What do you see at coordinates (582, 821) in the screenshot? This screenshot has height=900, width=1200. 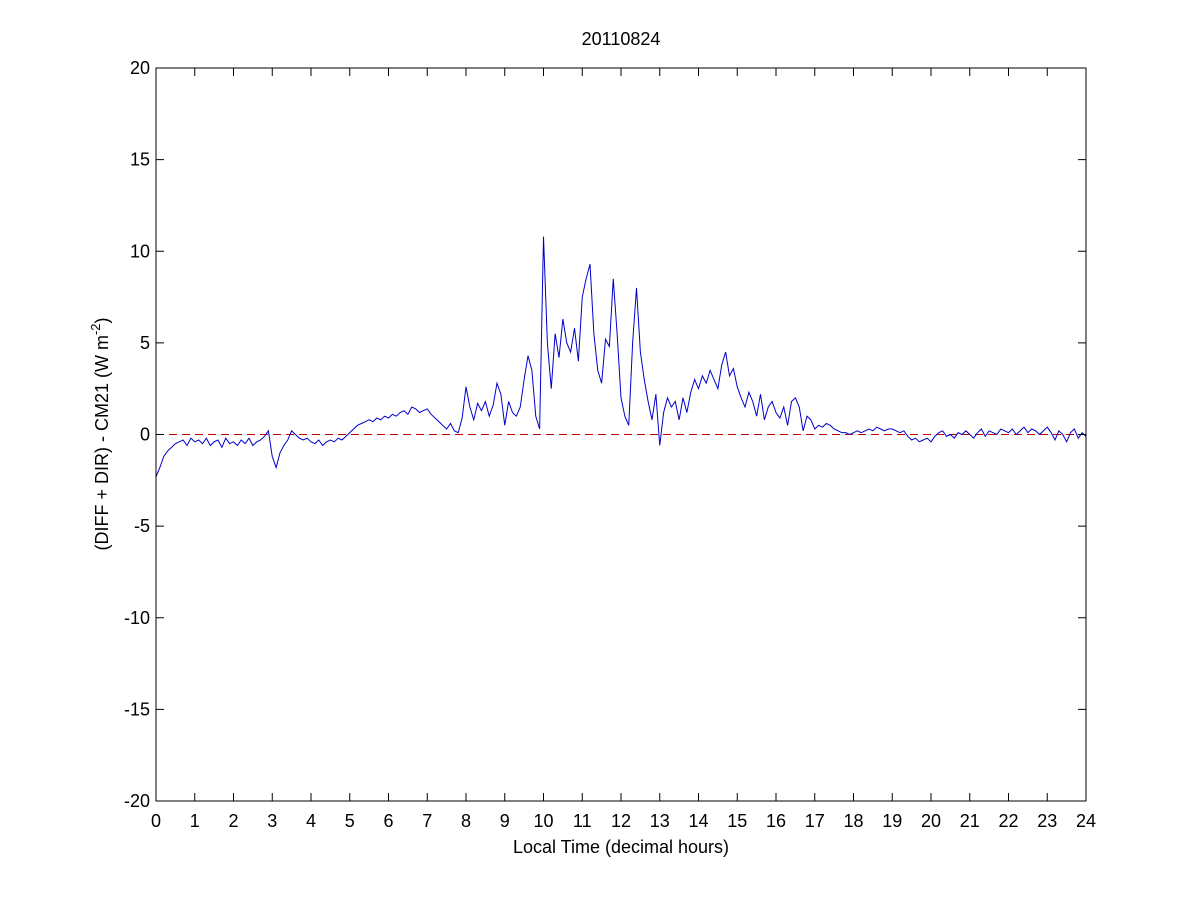 I see `x-tick-label: 11` at bounding box center [582, 821].